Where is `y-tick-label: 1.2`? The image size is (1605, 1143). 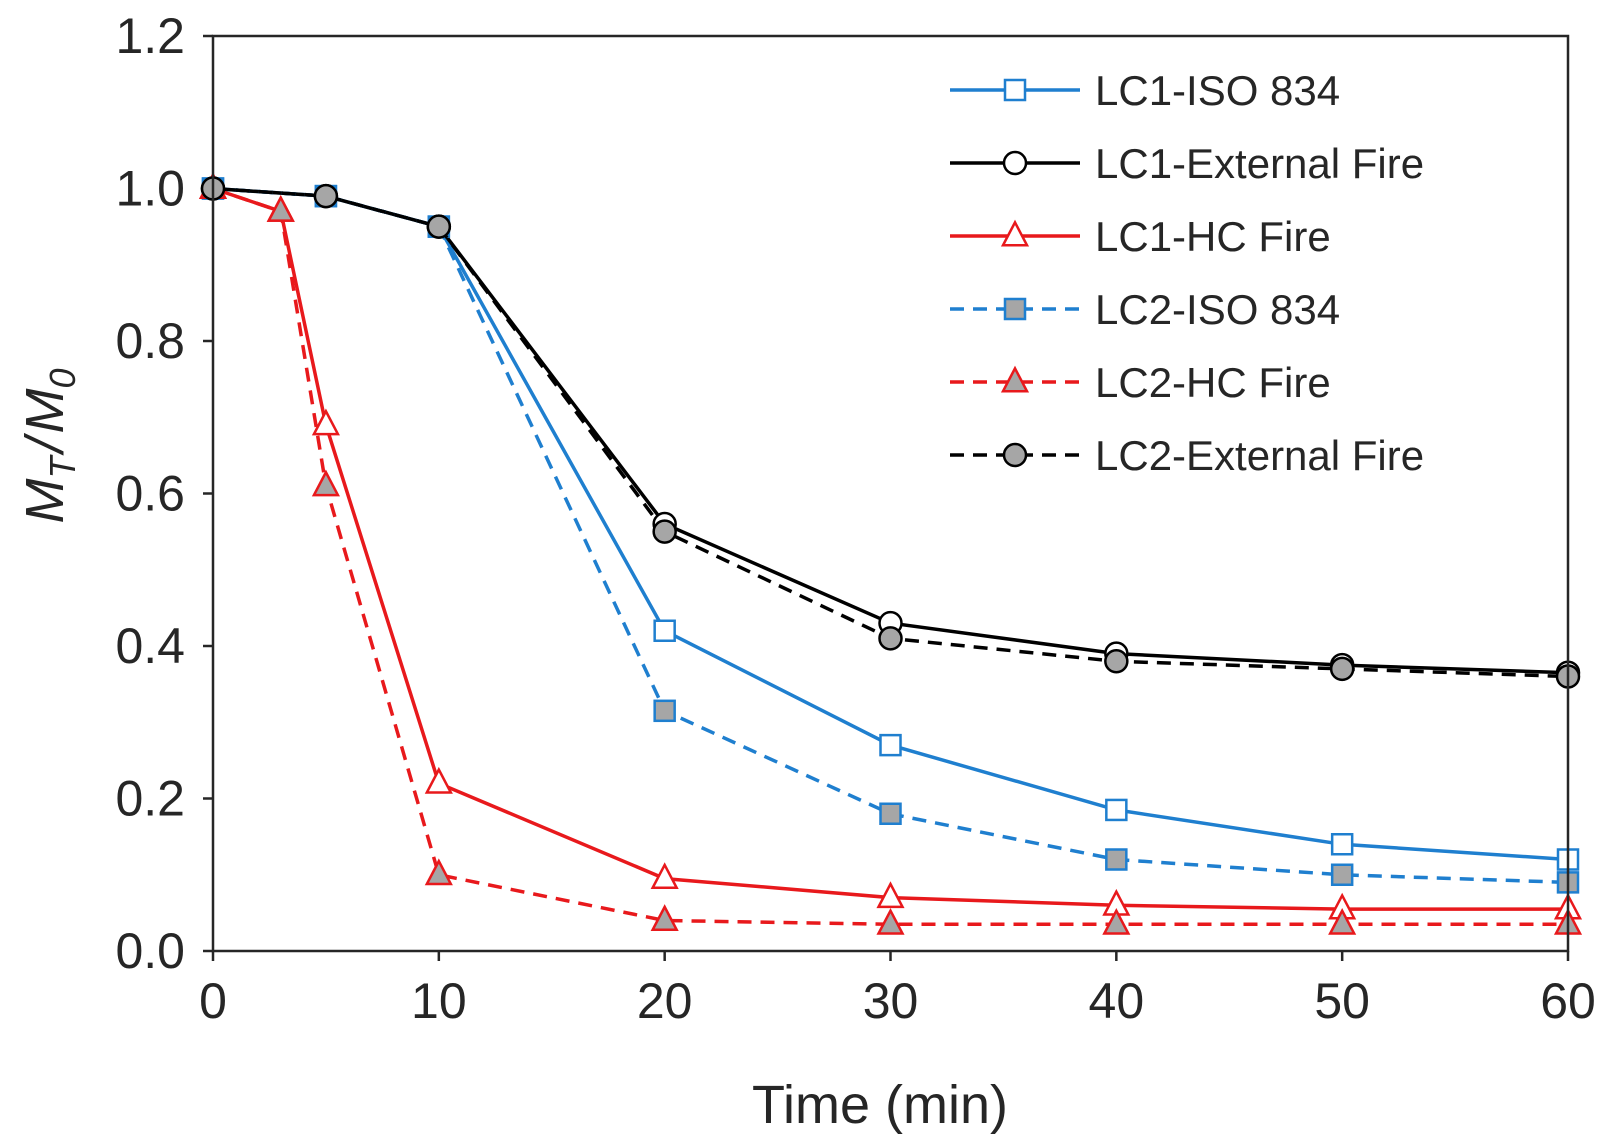 y-tick-label: 1.2 is located at coordinates (150, 36).